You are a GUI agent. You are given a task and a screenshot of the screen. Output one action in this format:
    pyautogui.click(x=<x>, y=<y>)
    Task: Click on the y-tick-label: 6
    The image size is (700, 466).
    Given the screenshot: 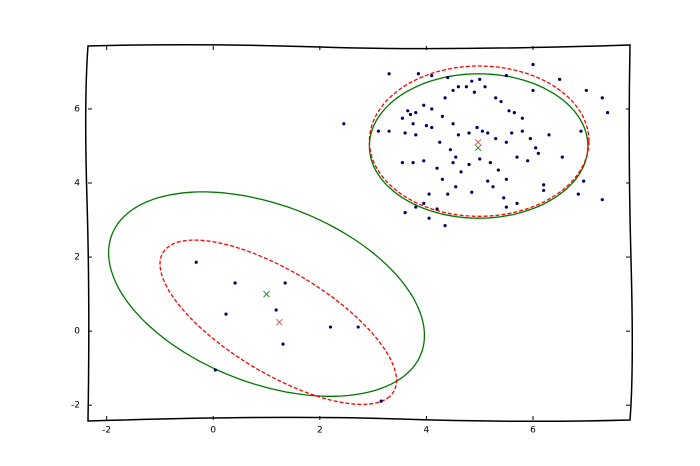 What is the action you would take?
    pyautogui.click(x=77, y=109)
    